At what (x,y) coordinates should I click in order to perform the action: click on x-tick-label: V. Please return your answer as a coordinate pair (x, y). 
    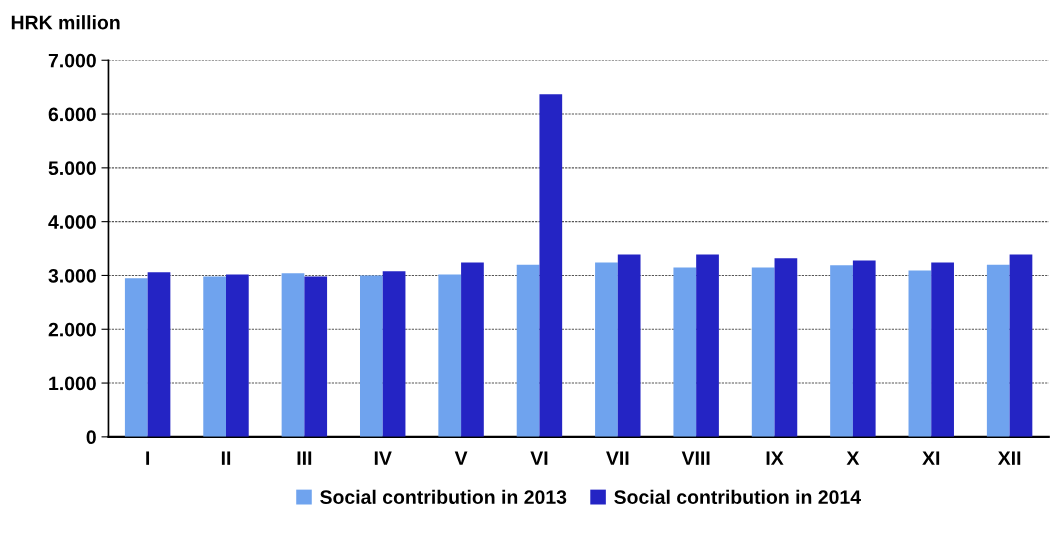
    Looking at the image, I should click on (461, 458).